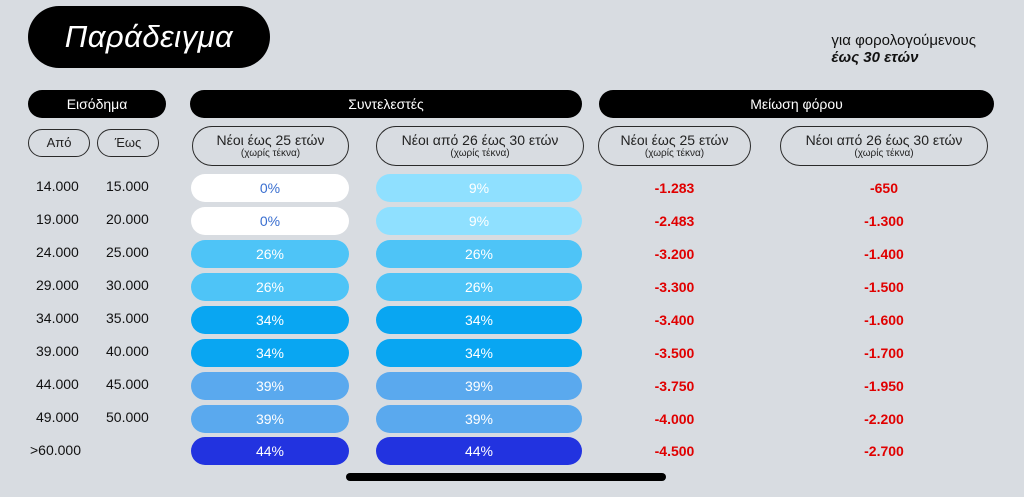 The image size is (1024, 497). I want to click on reduction-young-25: -3.750, so click(674, 386).